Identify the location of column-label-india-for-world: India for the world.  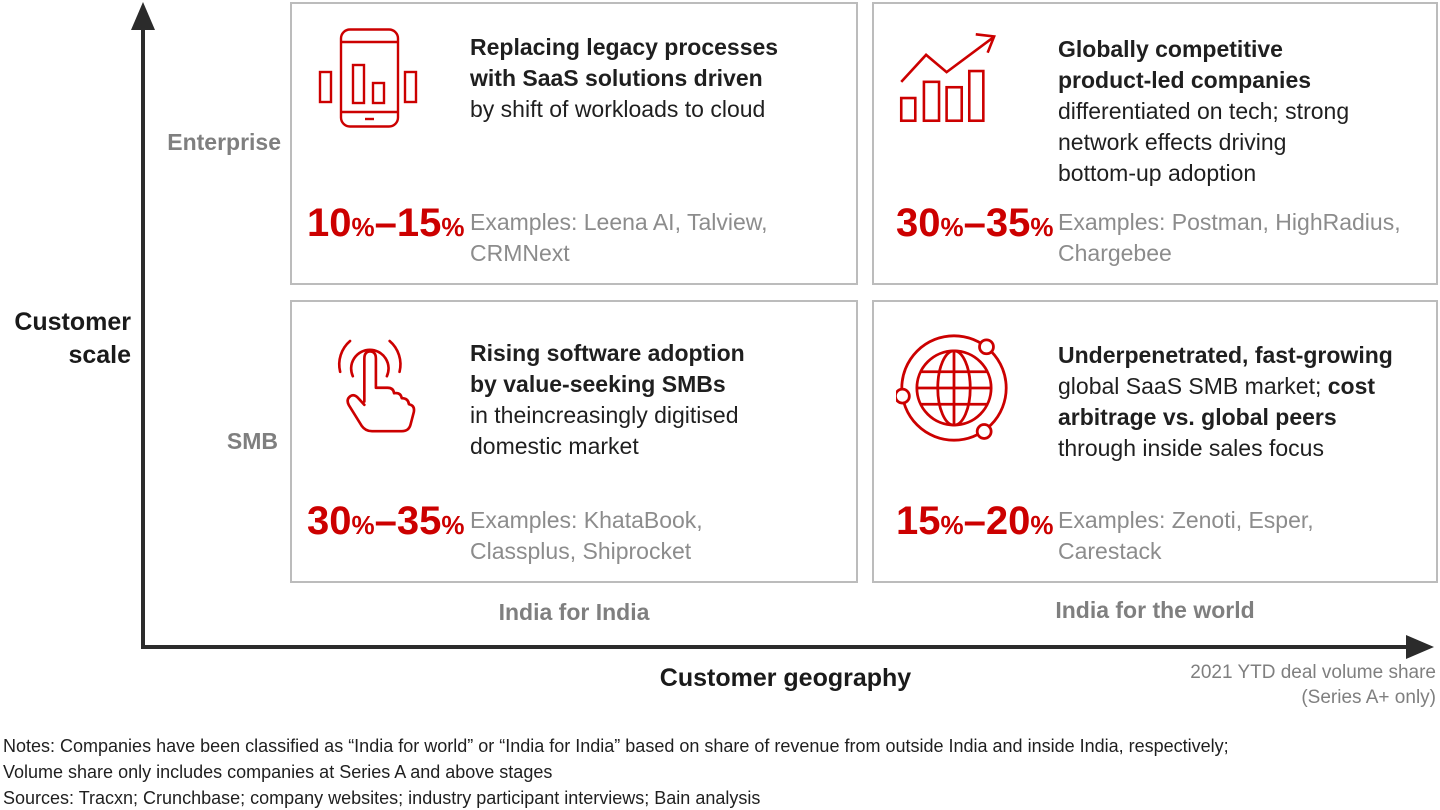
(1155, 610).